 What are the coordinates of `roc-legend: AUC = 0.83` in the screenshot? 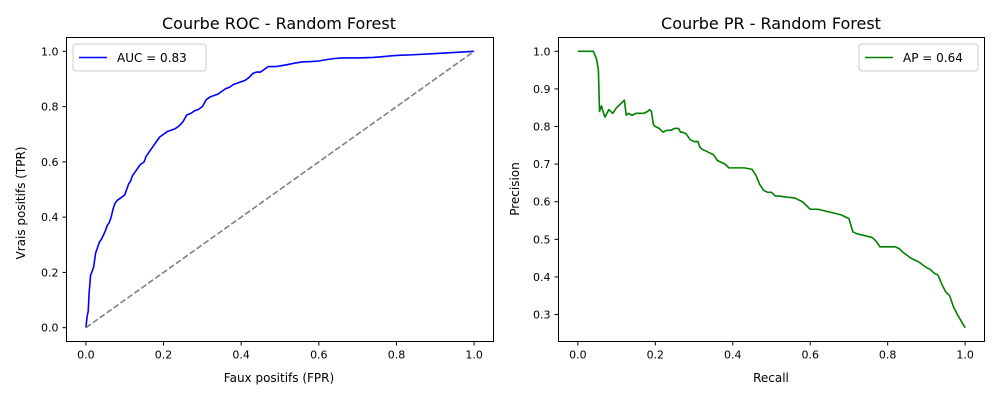 It's located at (139, 57).